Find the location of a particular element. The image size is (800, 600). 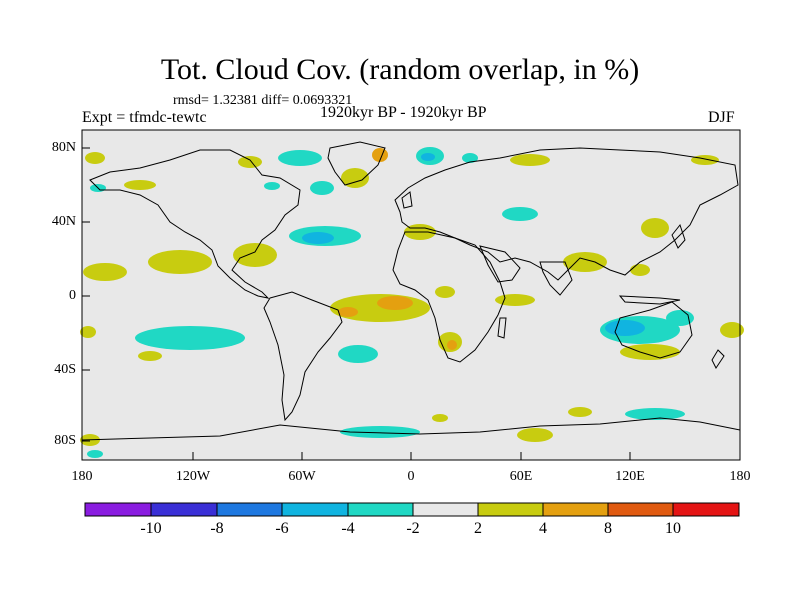

coastline-south-america is located at coordinates (303, 356).